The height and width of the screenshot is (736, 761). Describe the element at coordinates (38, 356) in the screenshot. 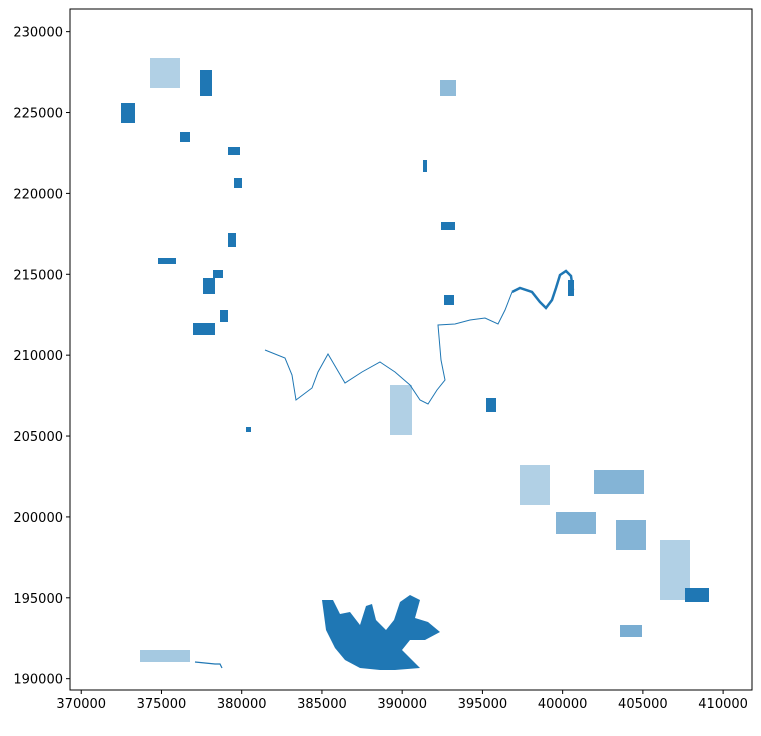

I see `y-tick-label: 210000` at that location.